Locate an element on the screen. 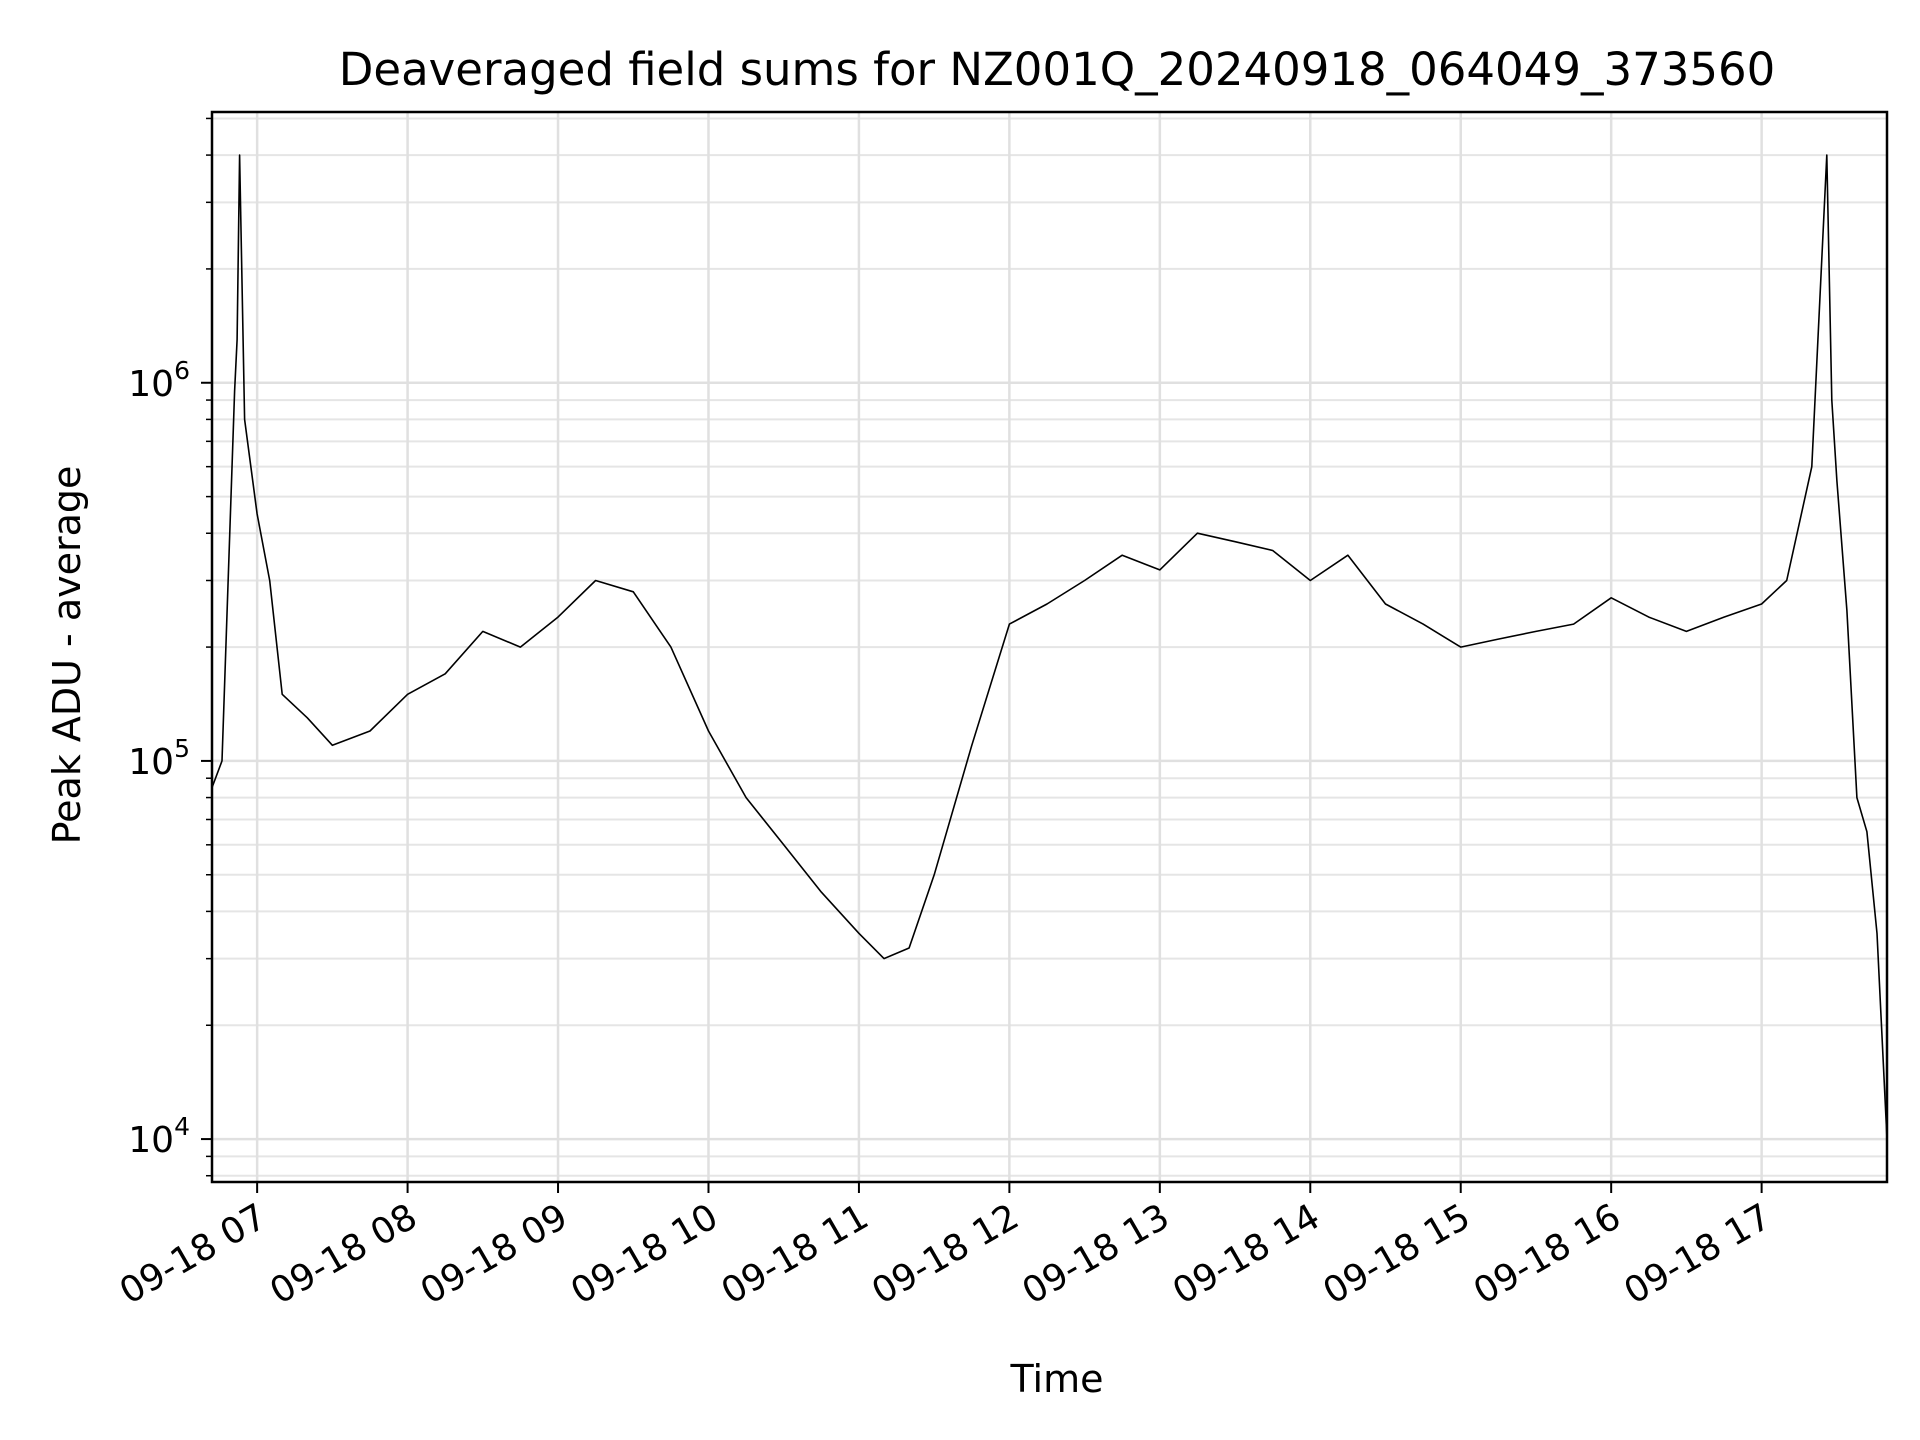 The height and width of the screenshot is (1440, 1920). x-axis-label: Time is located at coordinates (1057, 1379).